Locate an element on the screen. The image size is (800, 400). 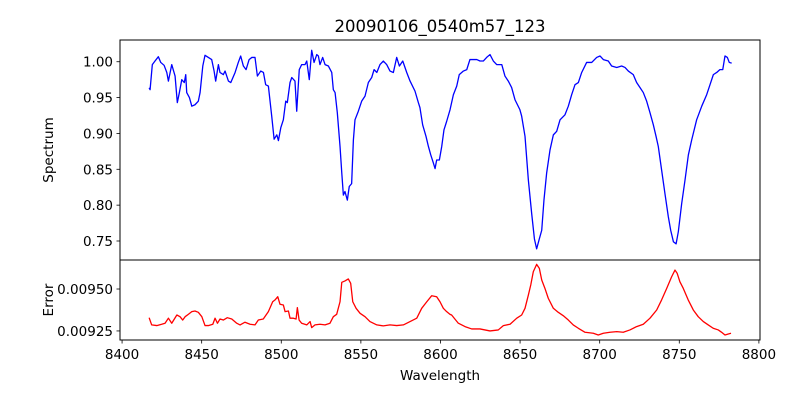
x-tick-label: 8400 is located at coordinates (122, 355).